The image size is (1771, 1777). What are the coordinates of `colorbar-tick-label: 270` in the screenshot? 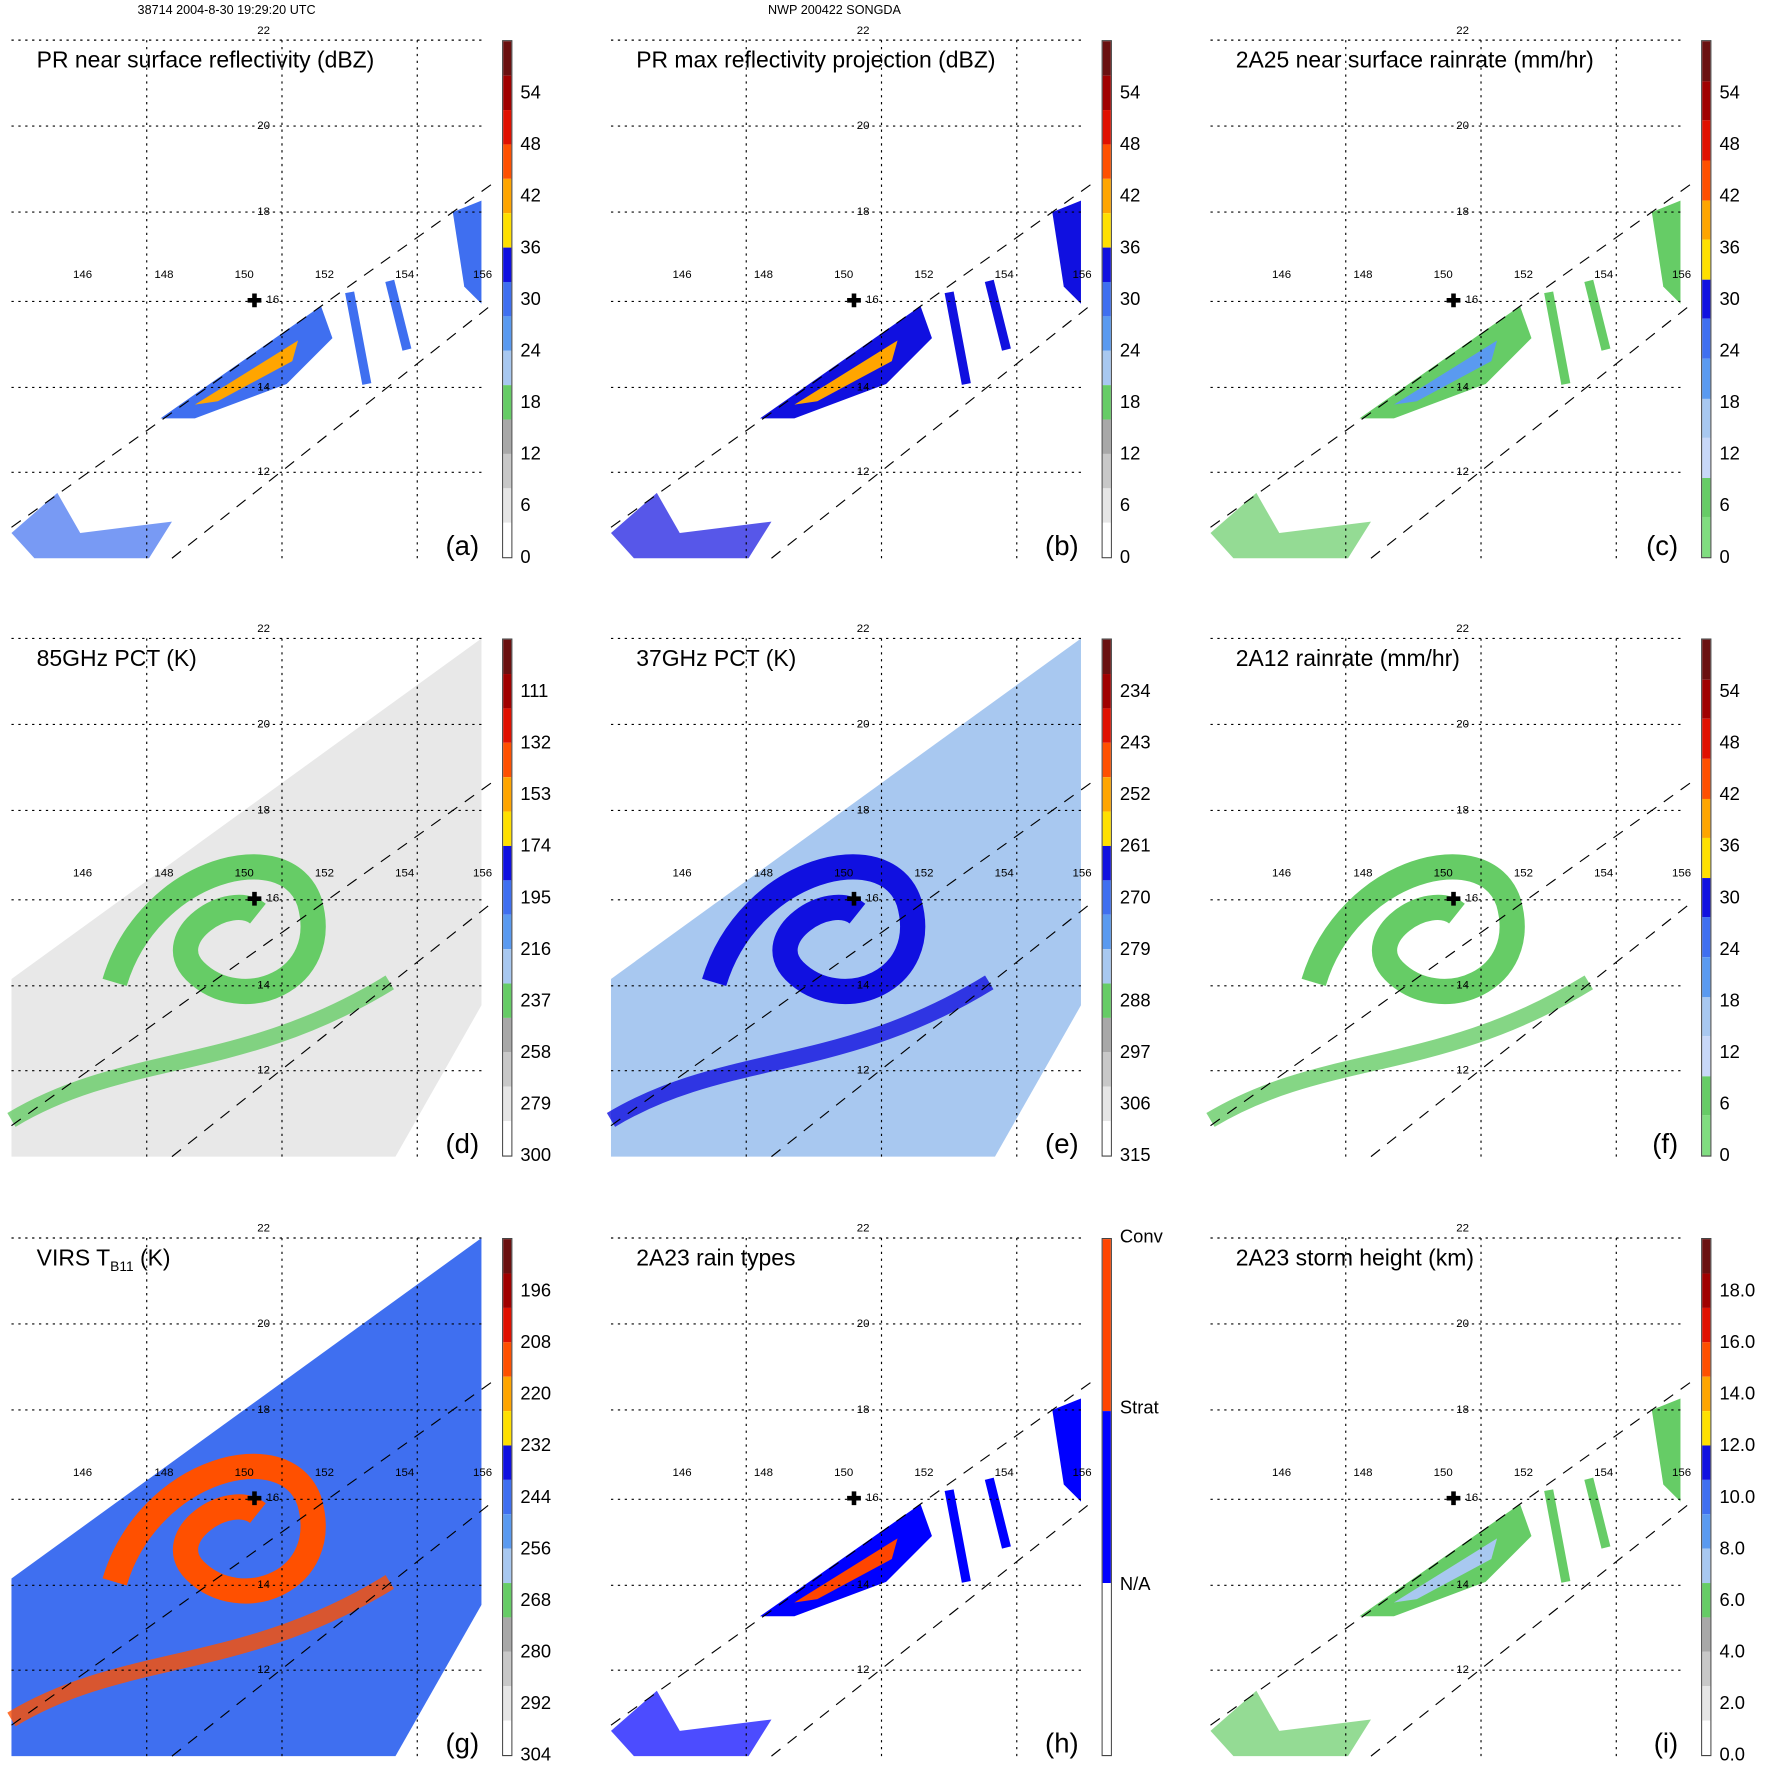 It's located at (1135, 898).